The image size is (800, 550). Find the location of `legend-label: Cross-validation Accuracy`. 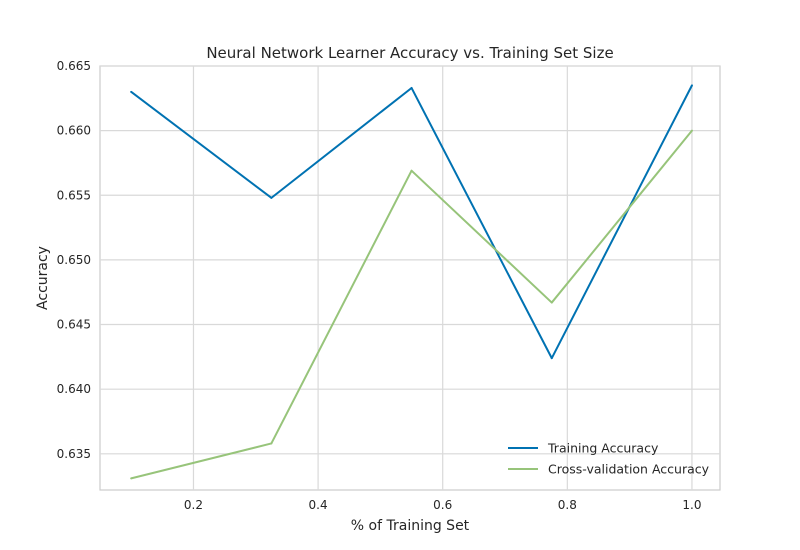

legend-label: Cross-validation Accuracy is located at coordinates (629, 469).